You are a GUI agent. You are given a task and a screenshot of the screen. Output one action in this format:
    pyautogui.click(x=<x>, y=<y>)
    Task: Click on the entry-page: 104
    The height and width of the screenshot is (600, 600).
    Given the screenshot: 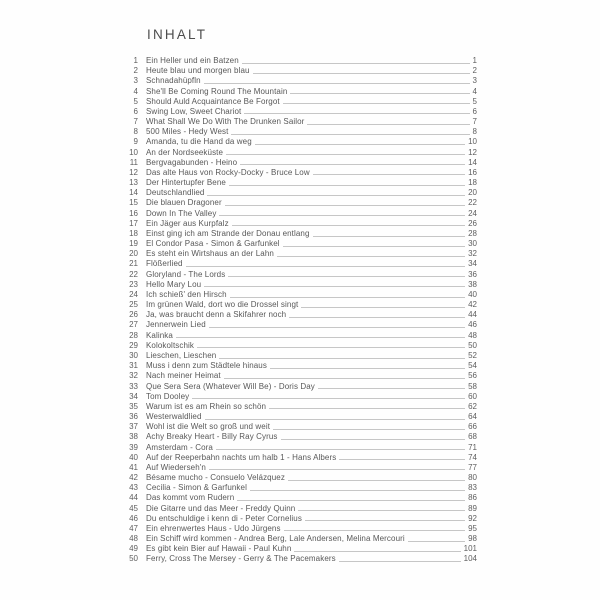 What is the action you would take?
    pyautogui.click(x=470, y=559)
    